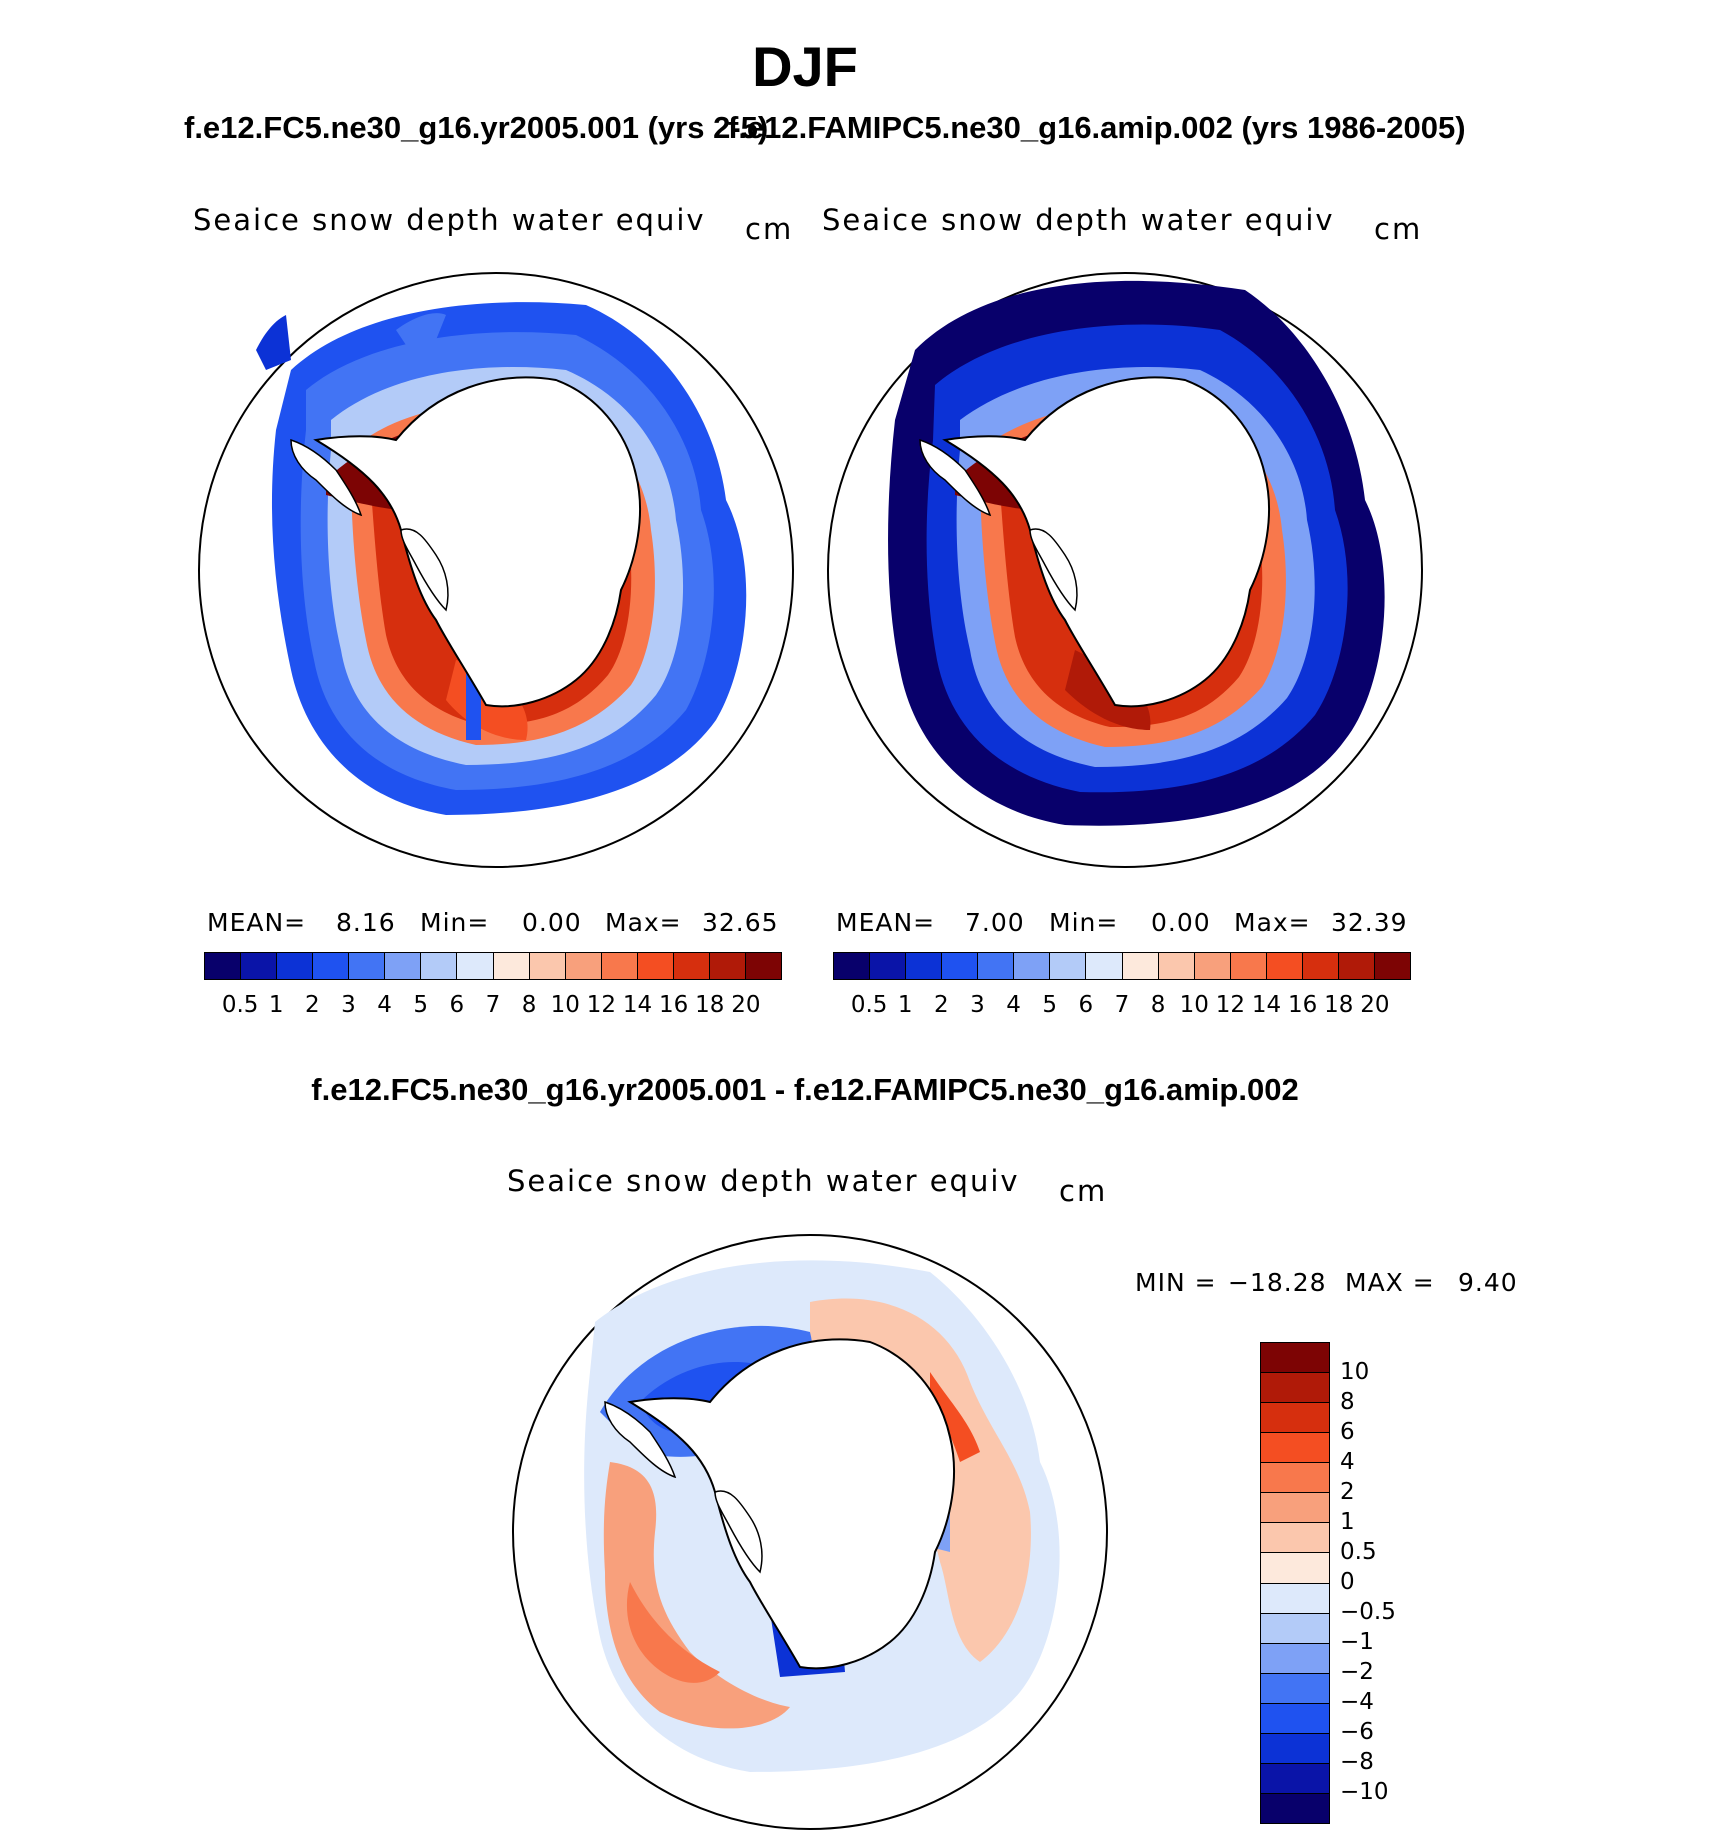 The image size is (1710, 1839). Describe the element at coordinates (643, 922) in the screenshot. I see `left-max-label: Max=` at that location.